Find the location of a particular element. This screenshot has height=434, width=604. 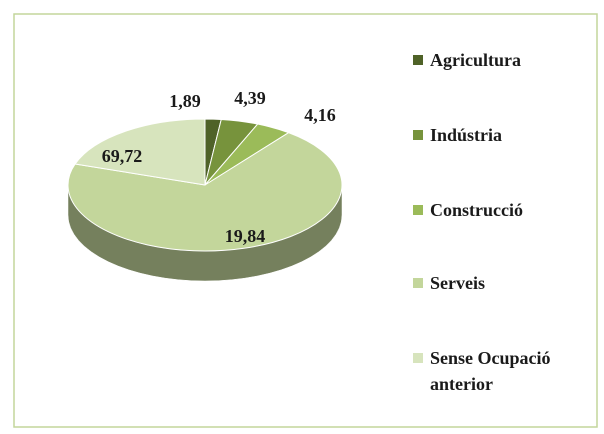

data-label: 4,39 is located at coordinates (250, 98).